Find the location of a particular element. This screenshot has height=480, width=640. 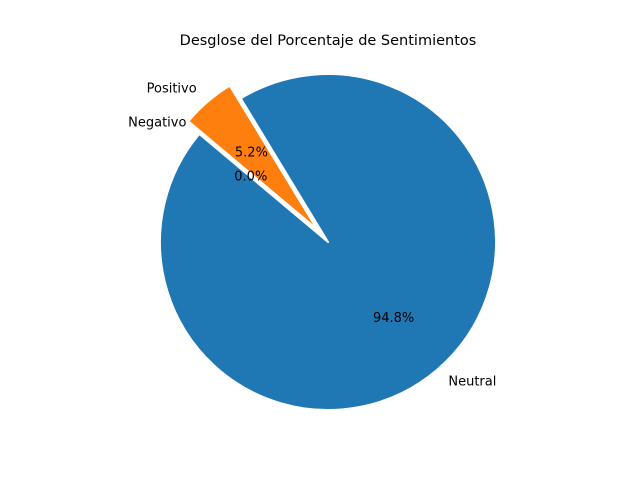

chart-title: Desglose del Porcentaje de Sentimientos is located at coordinates (328, 41).